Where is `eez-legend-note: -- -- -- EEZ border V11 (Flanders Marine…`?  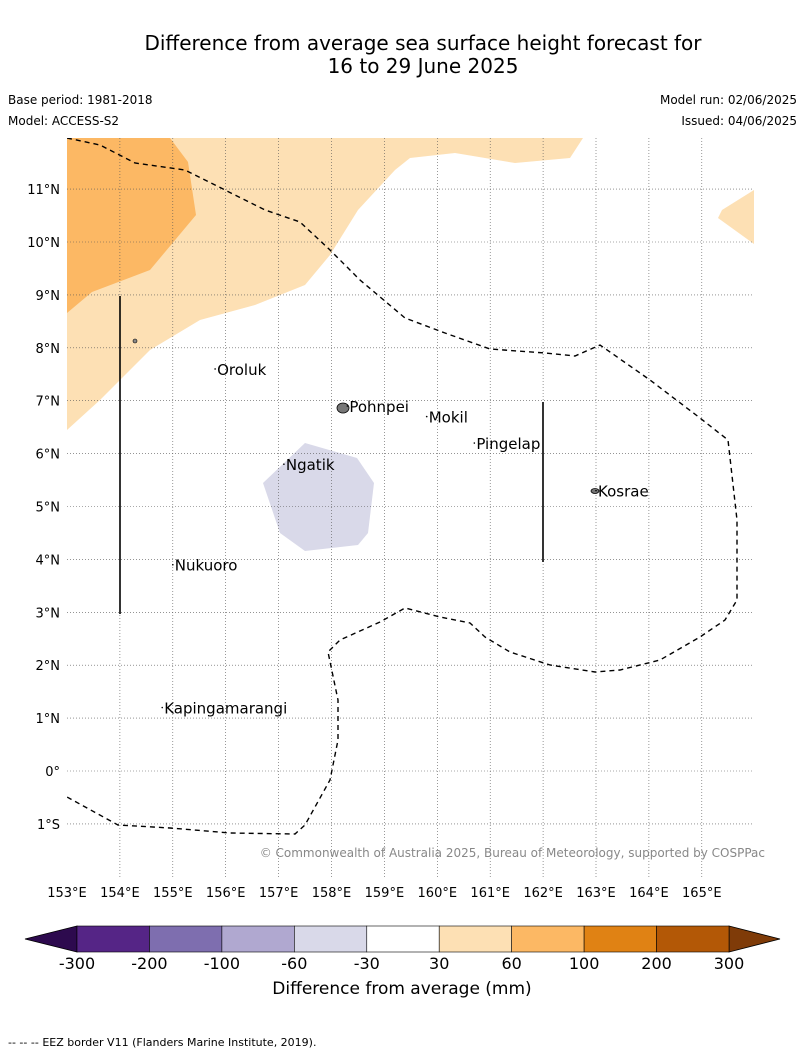
eez-legend-note: -- -- -- EEZ border V11 (Flanders Marine… is located at coordinates (162, 1042).